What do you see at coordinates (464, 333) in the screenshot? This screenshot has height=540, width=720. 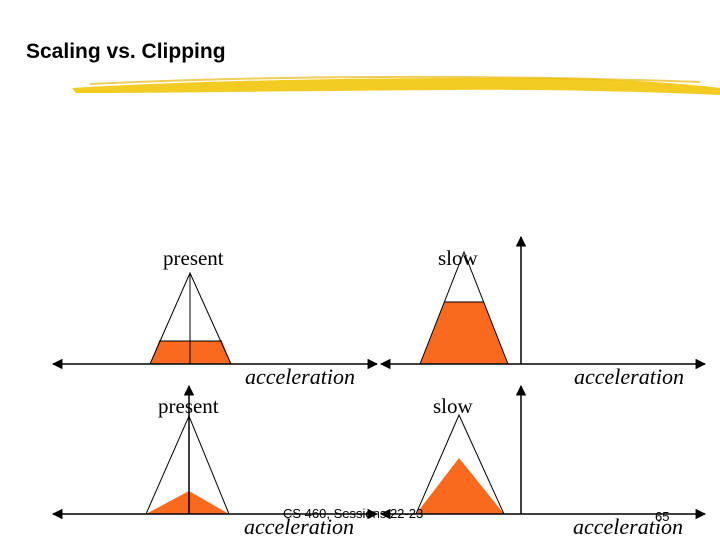 I see `clipped-area-fill` at bounding box center [464, 333].